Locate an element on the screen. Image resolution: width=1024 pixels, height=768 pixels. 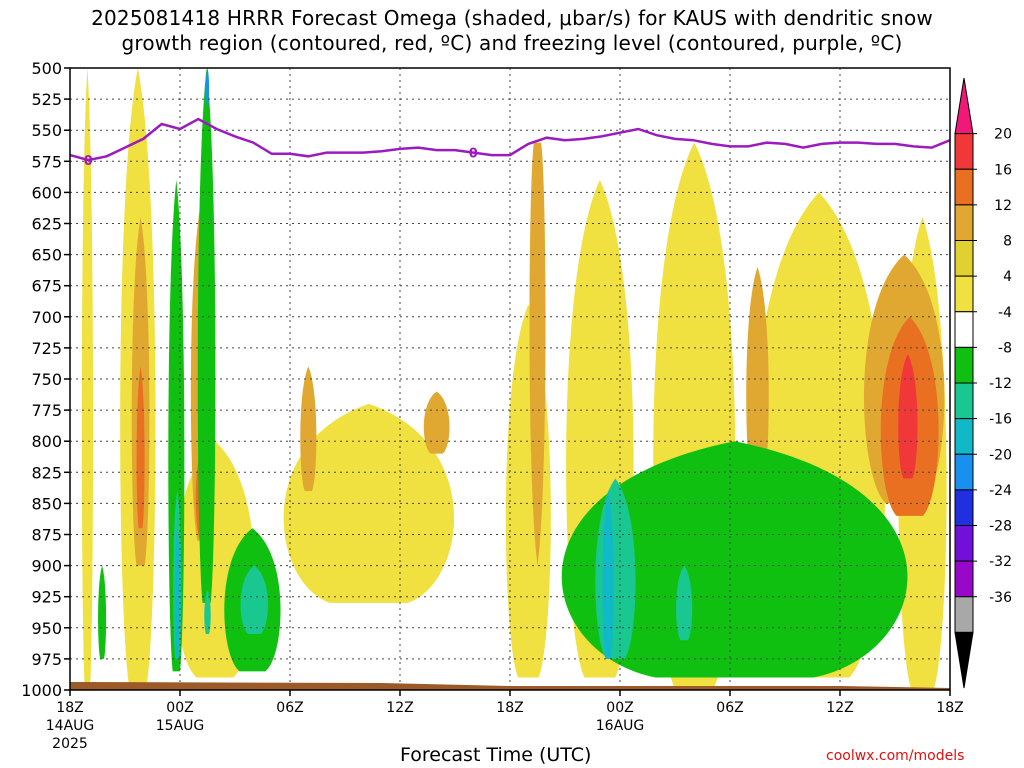
y-tick-label: 1000 is located at coordinates (41, 690).